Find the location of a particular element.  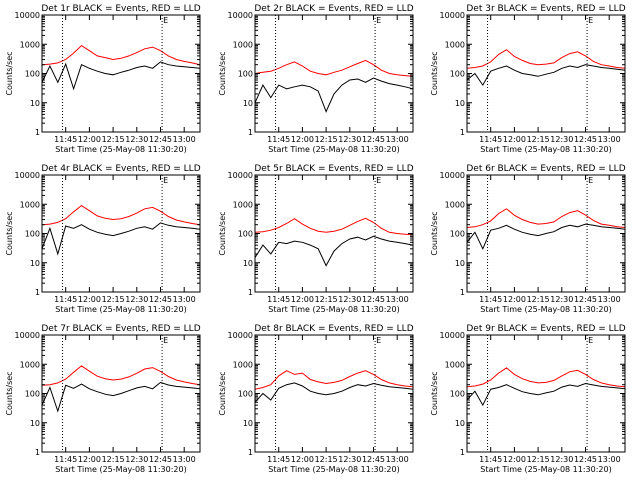

panel-title: Det 2r BLACK = Events, RED = LLD is located at coordinates (333, 9).